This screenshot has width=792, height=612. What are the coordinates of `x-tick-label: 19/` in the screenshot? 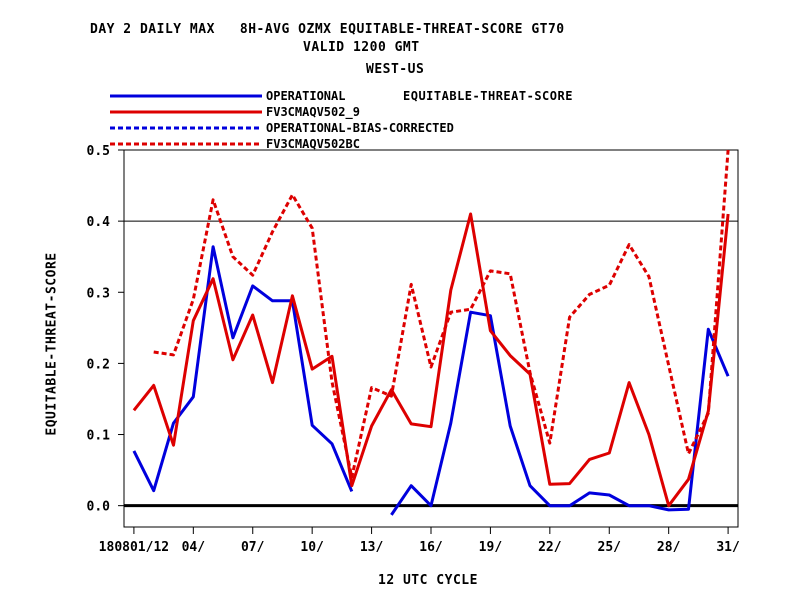 It's located at (491, 547).